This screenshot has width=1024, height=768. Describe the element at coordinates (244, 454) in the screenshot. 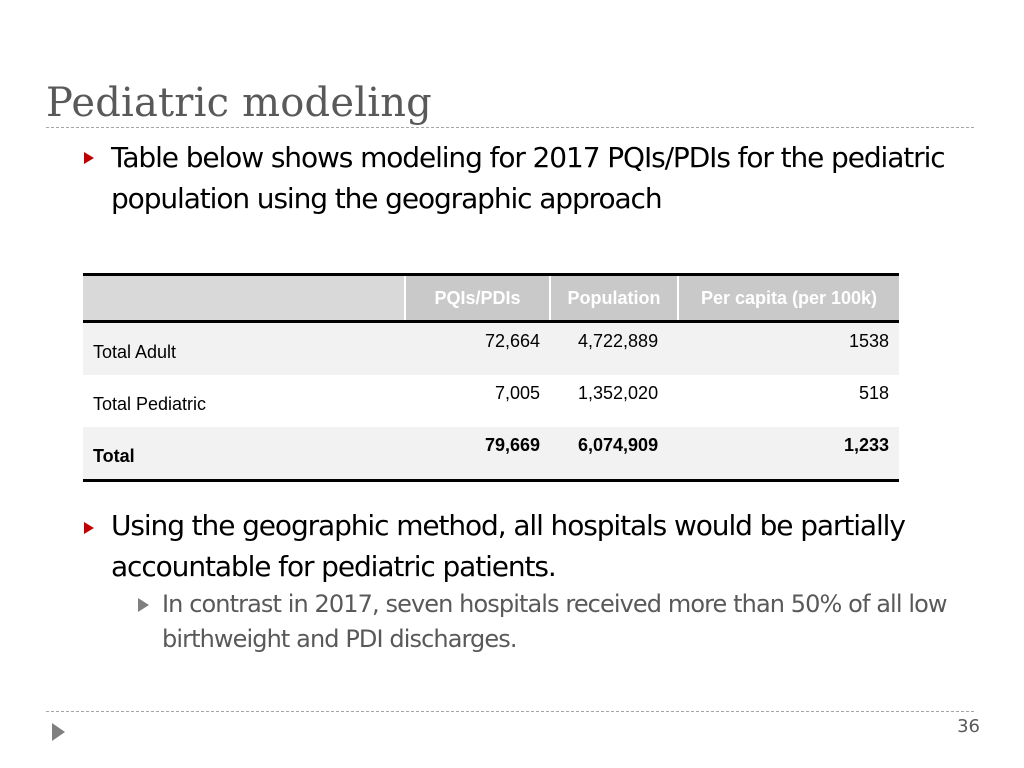

I see `row-label: Total` at that location.